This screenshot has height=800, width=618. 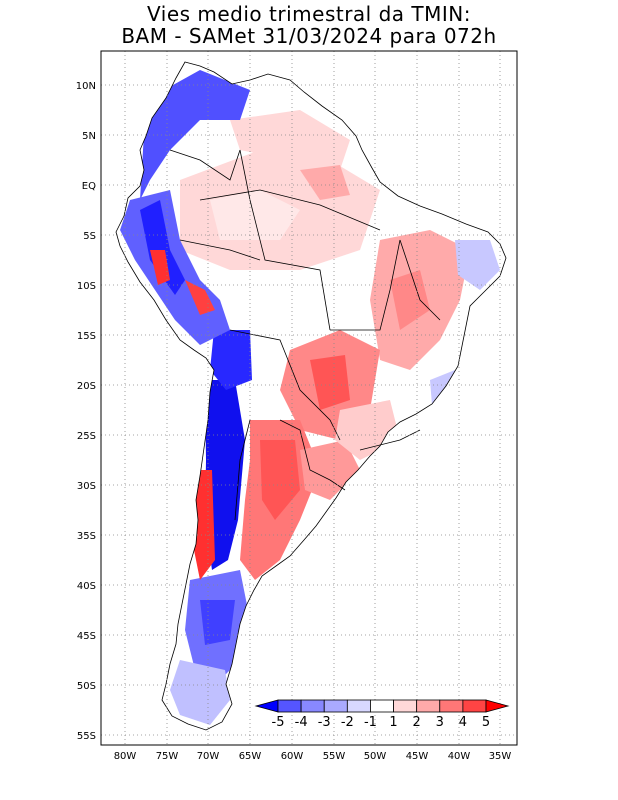 What do you see at coordinates (486, 722) in the screenshot?
I see `colorbar-label: 5` at bounding box center [486, 722].